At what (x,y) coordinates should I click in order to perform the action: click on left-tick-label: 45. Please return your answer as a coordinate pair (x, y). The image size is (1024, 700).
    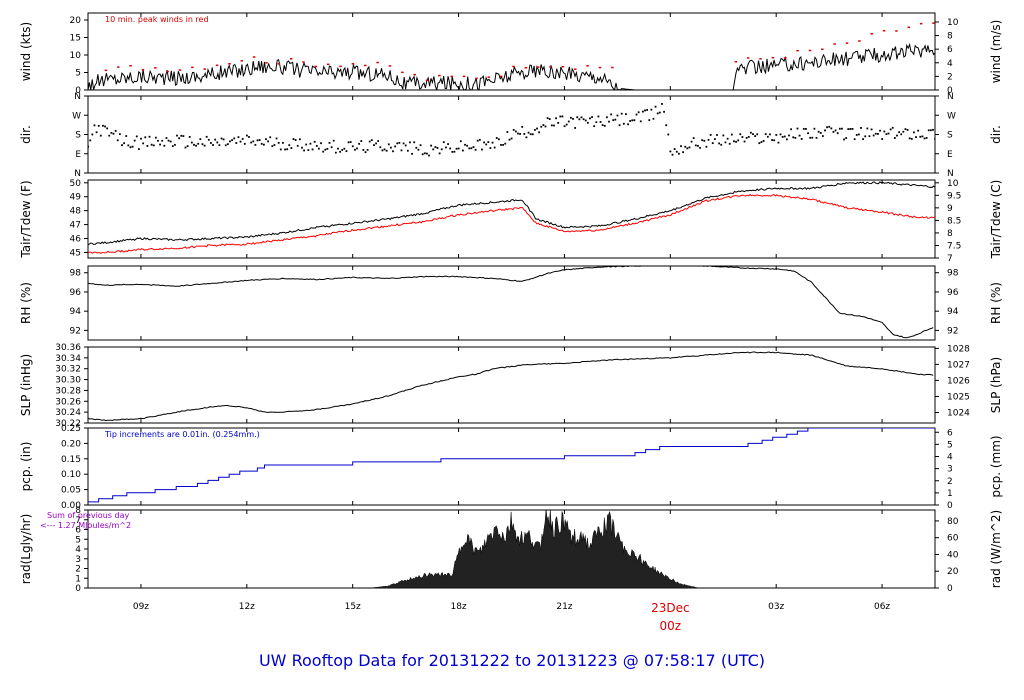
    Looking at the image, I should click on (75, 253).